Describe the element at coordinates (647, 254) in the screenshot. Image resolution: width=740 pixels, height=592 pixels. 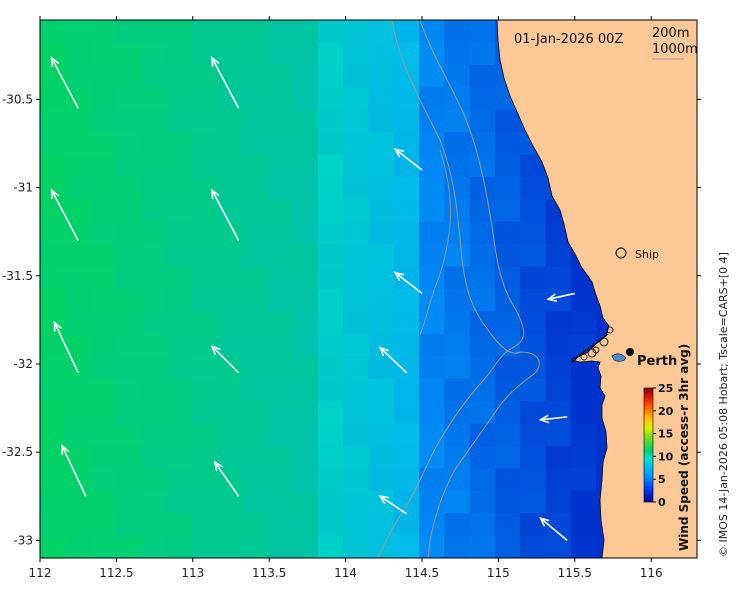
I see `ship-label: Ship` at that location.